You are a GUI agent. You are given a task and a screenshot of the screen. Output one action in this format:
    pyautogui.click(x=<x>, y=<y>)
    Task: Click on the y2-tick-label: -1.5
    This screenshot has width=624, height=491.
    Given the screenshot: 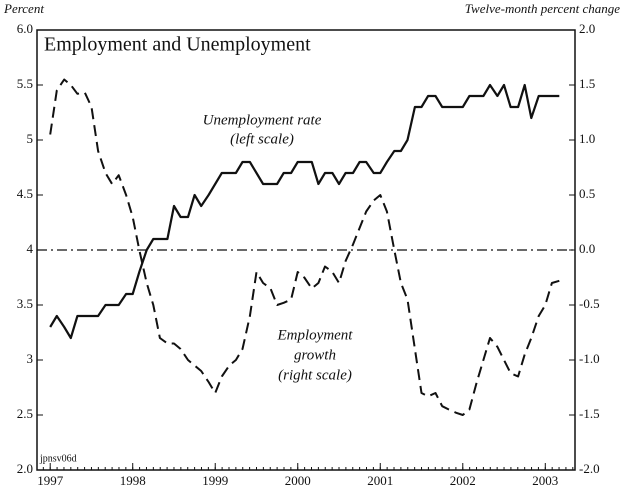 What is the action you would take?
    pyautogui.click(x=589, y=413)
    